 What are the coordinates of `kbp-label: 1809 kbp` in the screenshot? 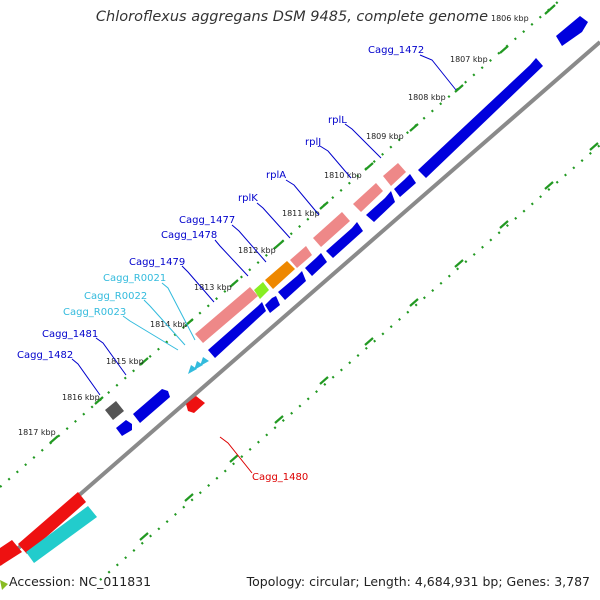 It's located at (385, 136).